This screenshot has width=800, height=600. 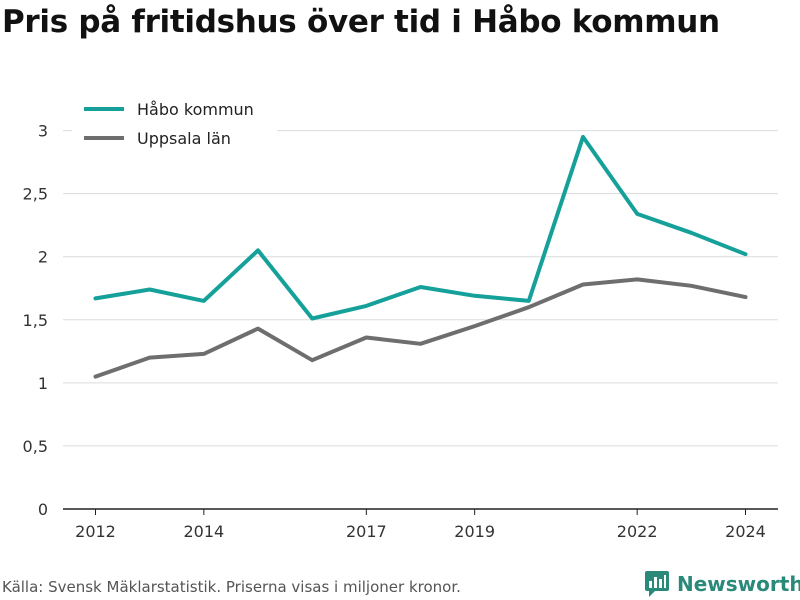 I want to click on y-axis-ticks: 0 0,5 1 1,5 2 2,5 3, so click(x=35, y=320).